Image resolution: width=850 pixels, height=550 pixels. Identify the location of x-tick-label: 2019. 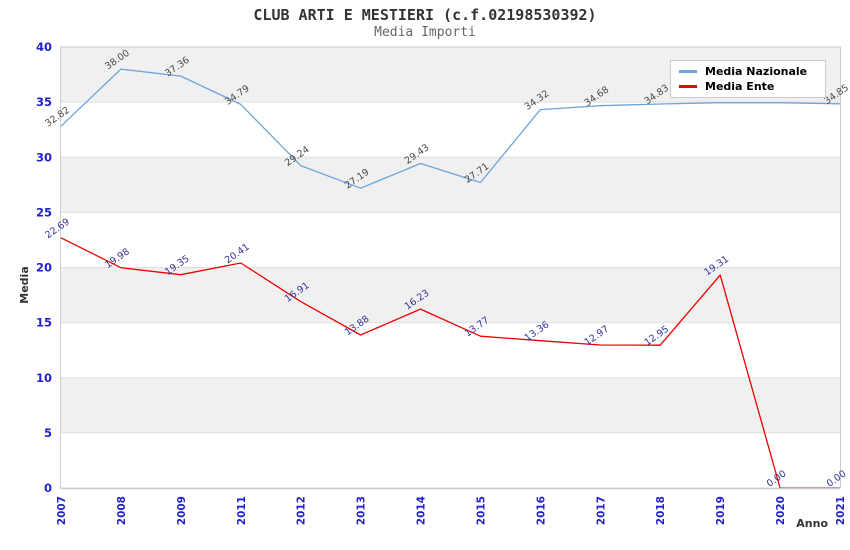
(721, 510).